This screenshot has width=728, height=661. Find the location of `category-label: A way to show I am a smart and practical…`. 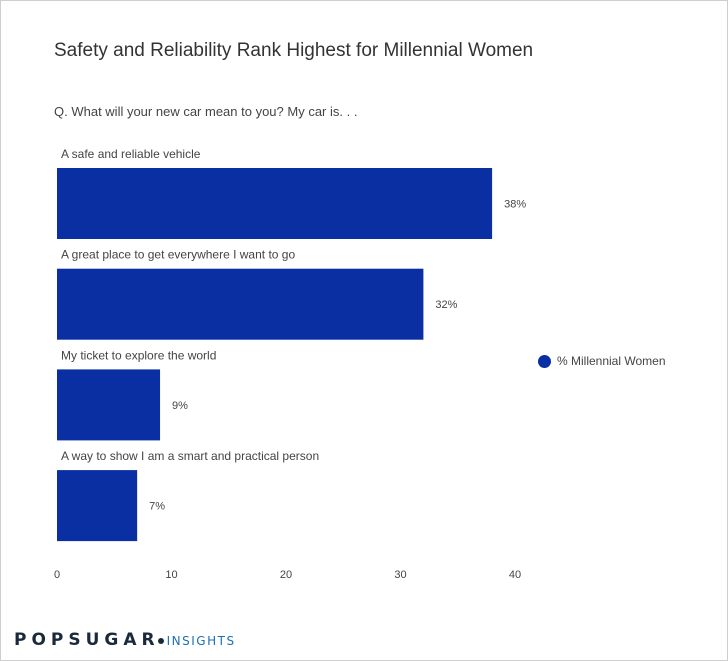

category-label: A way to show I am a smart and practical… is located at coordinates (190, 456).